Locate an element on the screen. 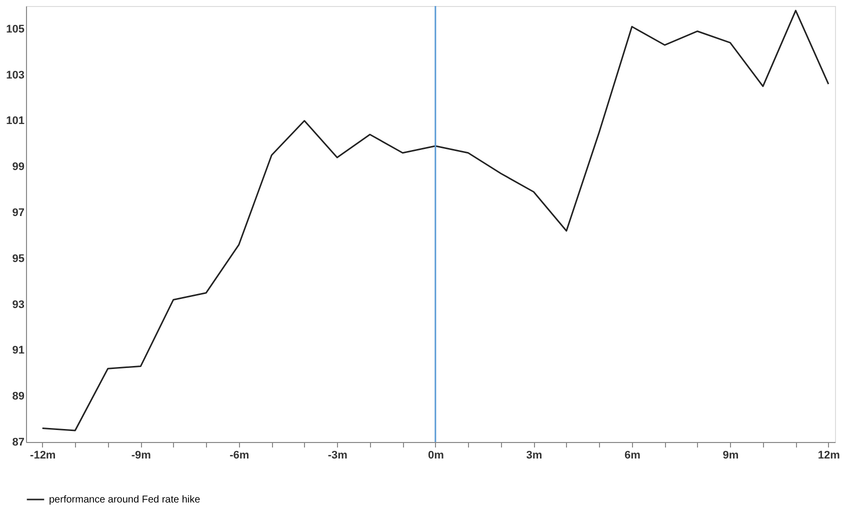 The height and width of the screenshot is (527, 865). y-tick-label: 103 is located at coordinates (15, 75).